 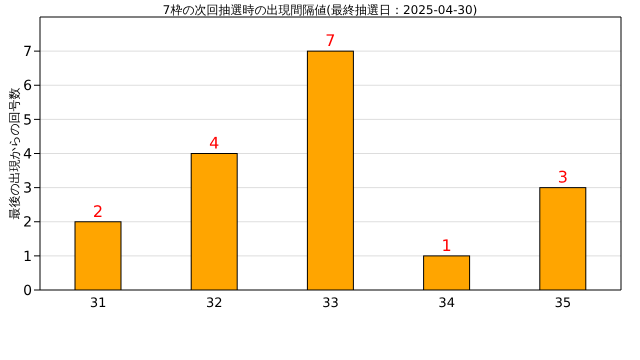 I want to click on data-label: 4, so click(x=214, y=143).